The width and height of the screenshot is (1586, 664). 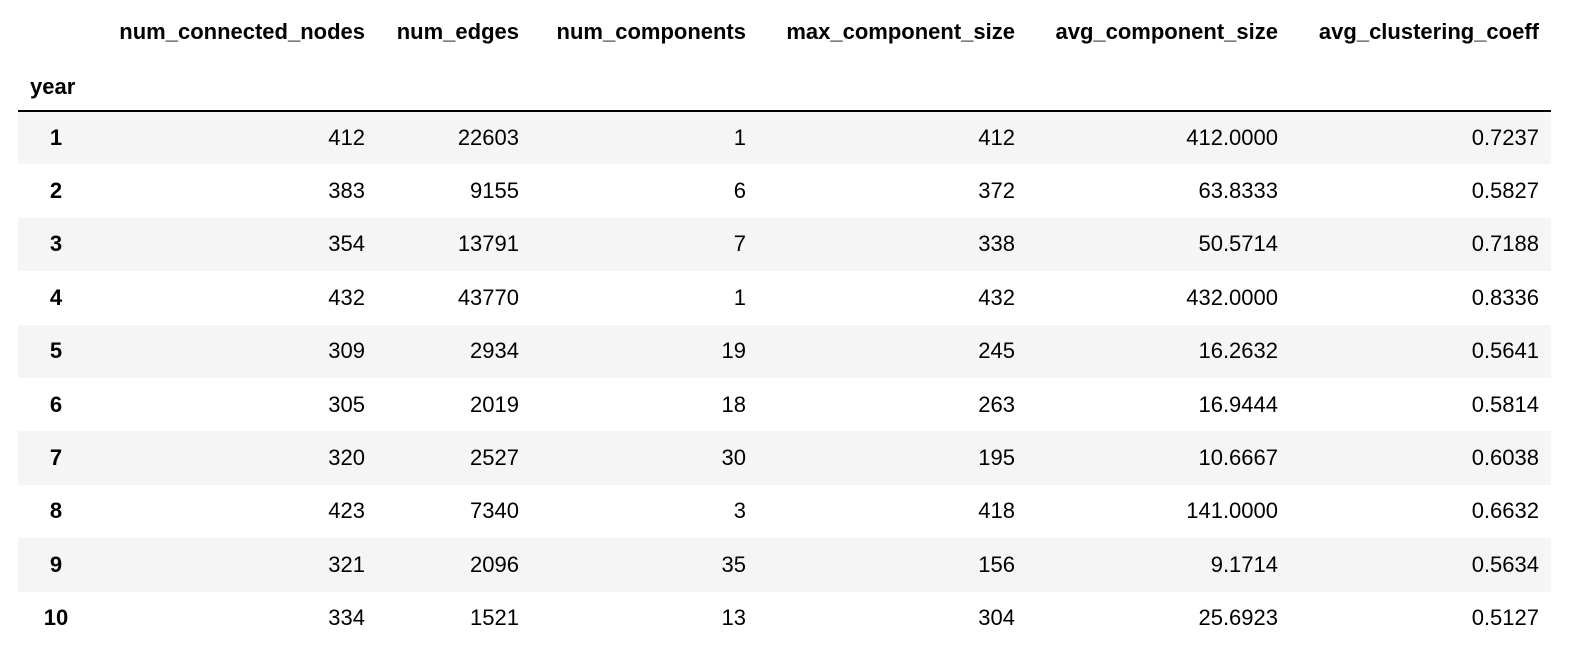 I want to click on table-cell: 30, so click(x=733, y=458).